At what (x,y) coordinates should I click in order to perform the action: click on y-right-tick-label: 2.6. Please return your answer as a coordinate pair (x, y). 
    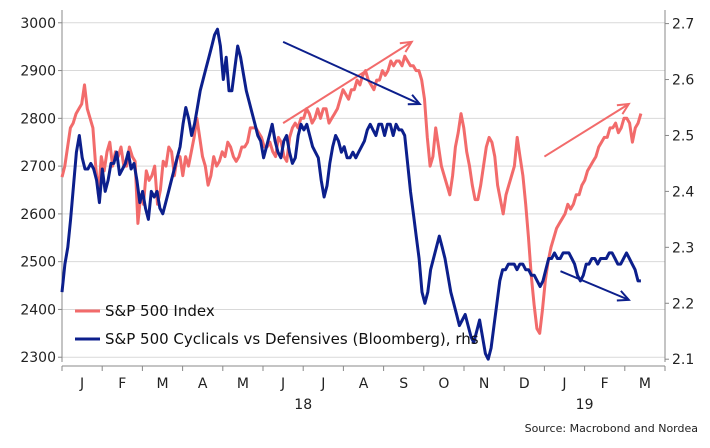
    Looking at the image, I should click on (683, 81).